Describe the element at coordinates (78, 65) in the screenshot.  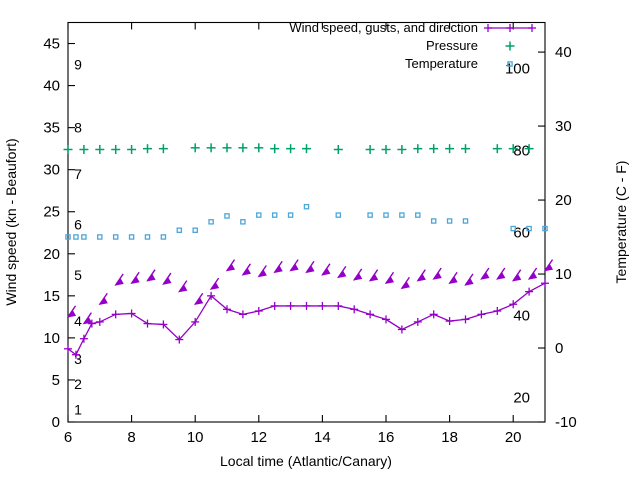
I see `beaufort-number: 9` at that location.